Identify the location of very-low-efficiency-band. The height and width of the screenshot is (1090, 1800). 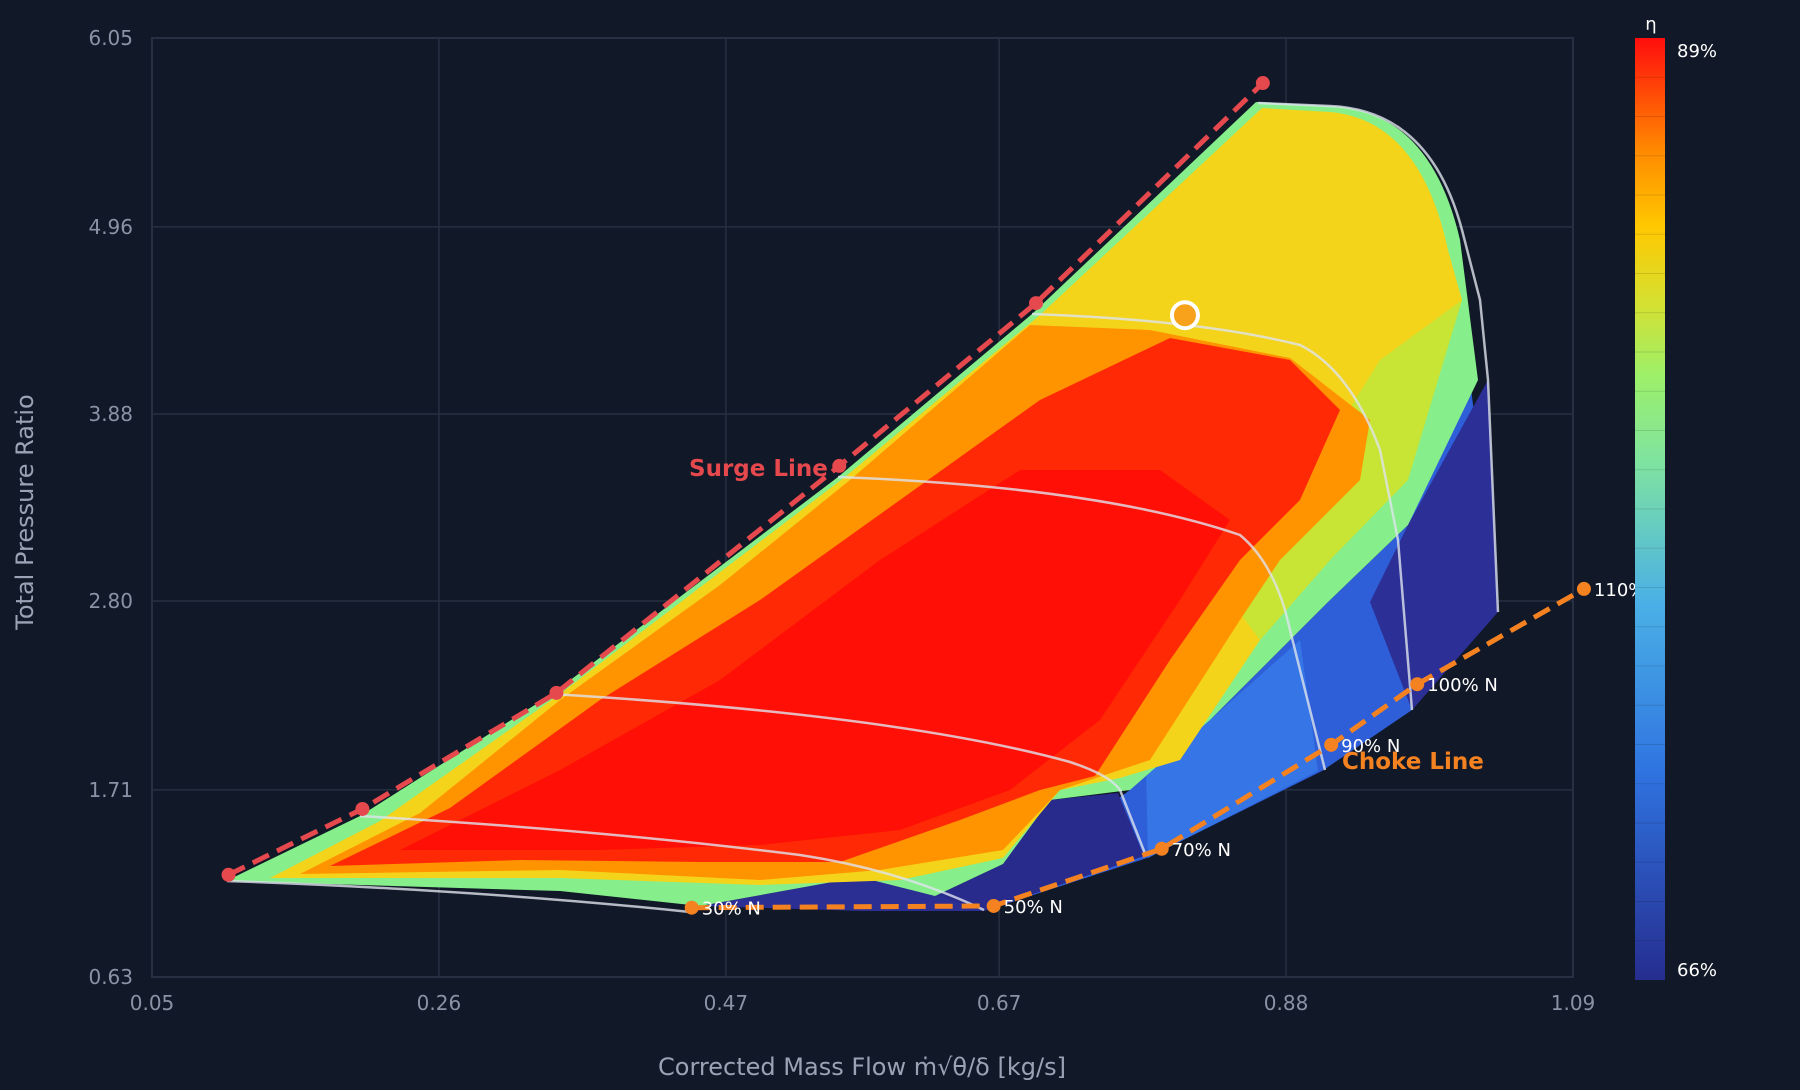
(1434, 545).